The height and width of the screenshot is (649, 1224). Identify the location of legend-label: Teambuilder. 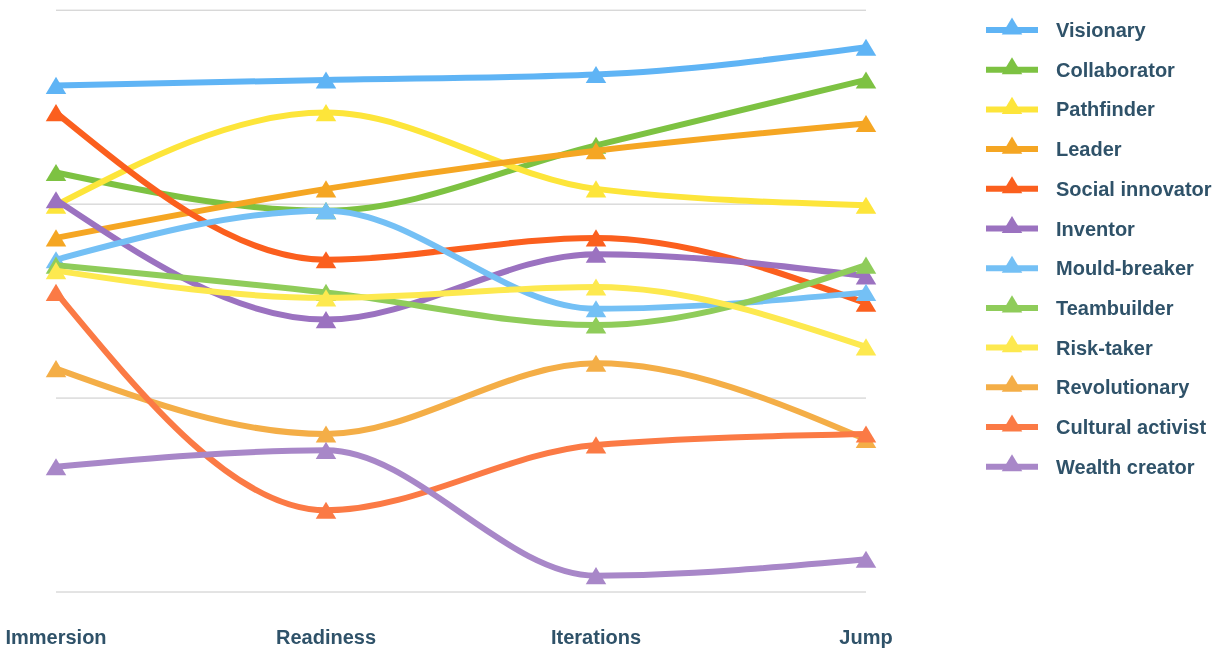
(1115, 307).